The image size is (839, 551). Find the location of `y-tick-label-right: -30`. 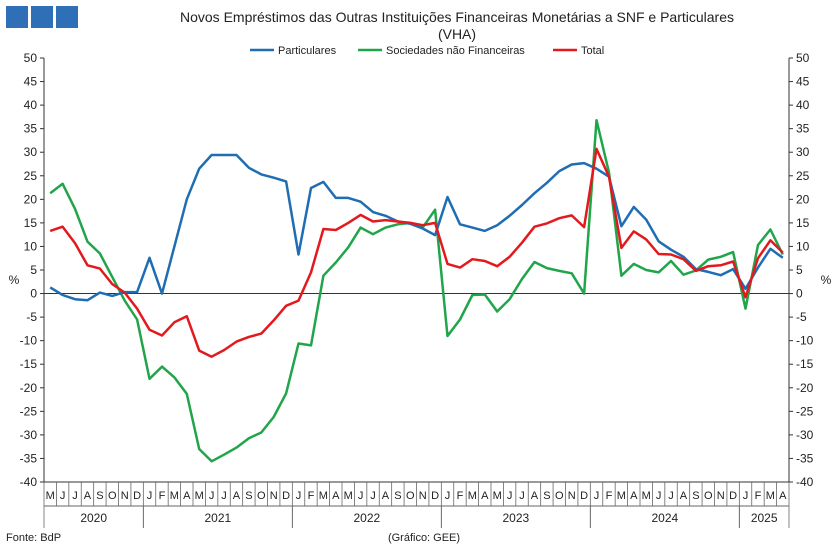

y-tick-label-right: -30 is located at coordinates (805, 435).